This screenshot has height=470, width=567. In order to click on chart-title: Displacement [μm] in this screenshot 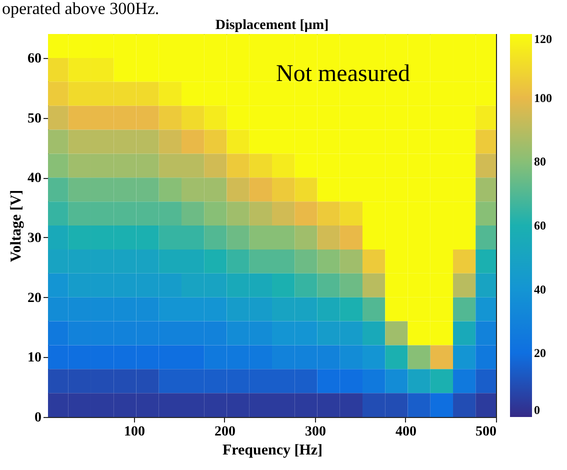, I will do `click(272, 25)`.